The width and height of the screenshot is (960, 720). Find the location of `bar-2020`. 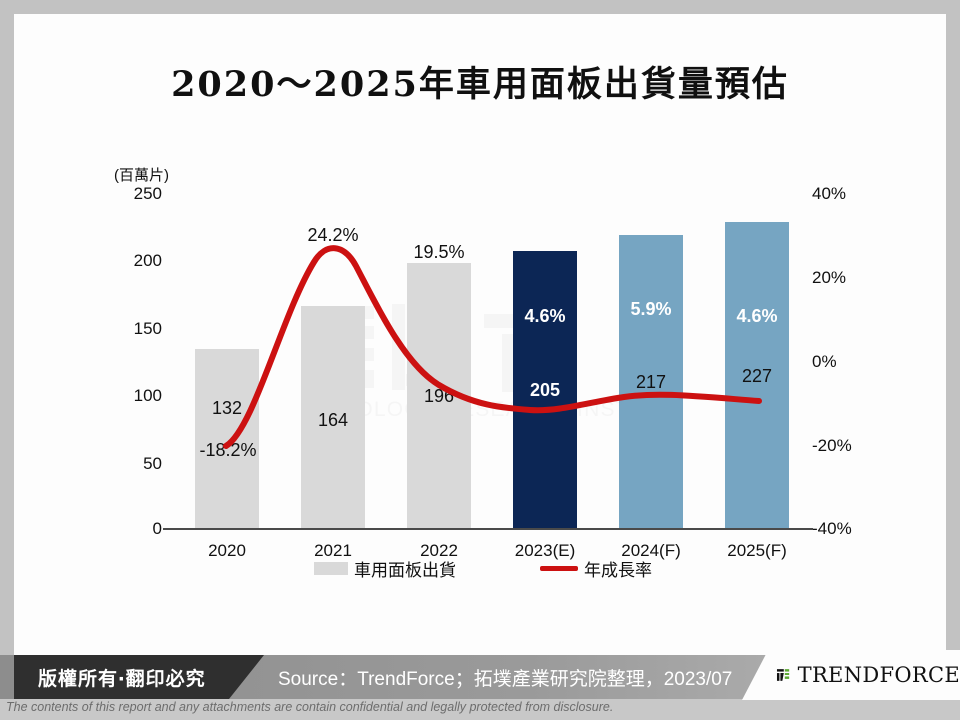

bar-2020 is located at coordinates (227, 438).